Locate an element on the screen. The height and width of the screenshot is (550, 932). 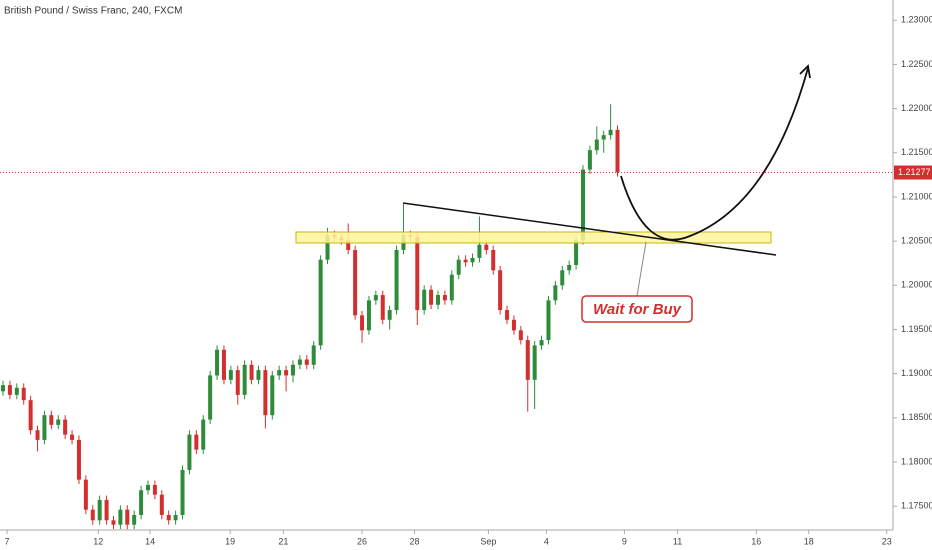
x-tick-label: 9 is located at coordinates (624, 541).